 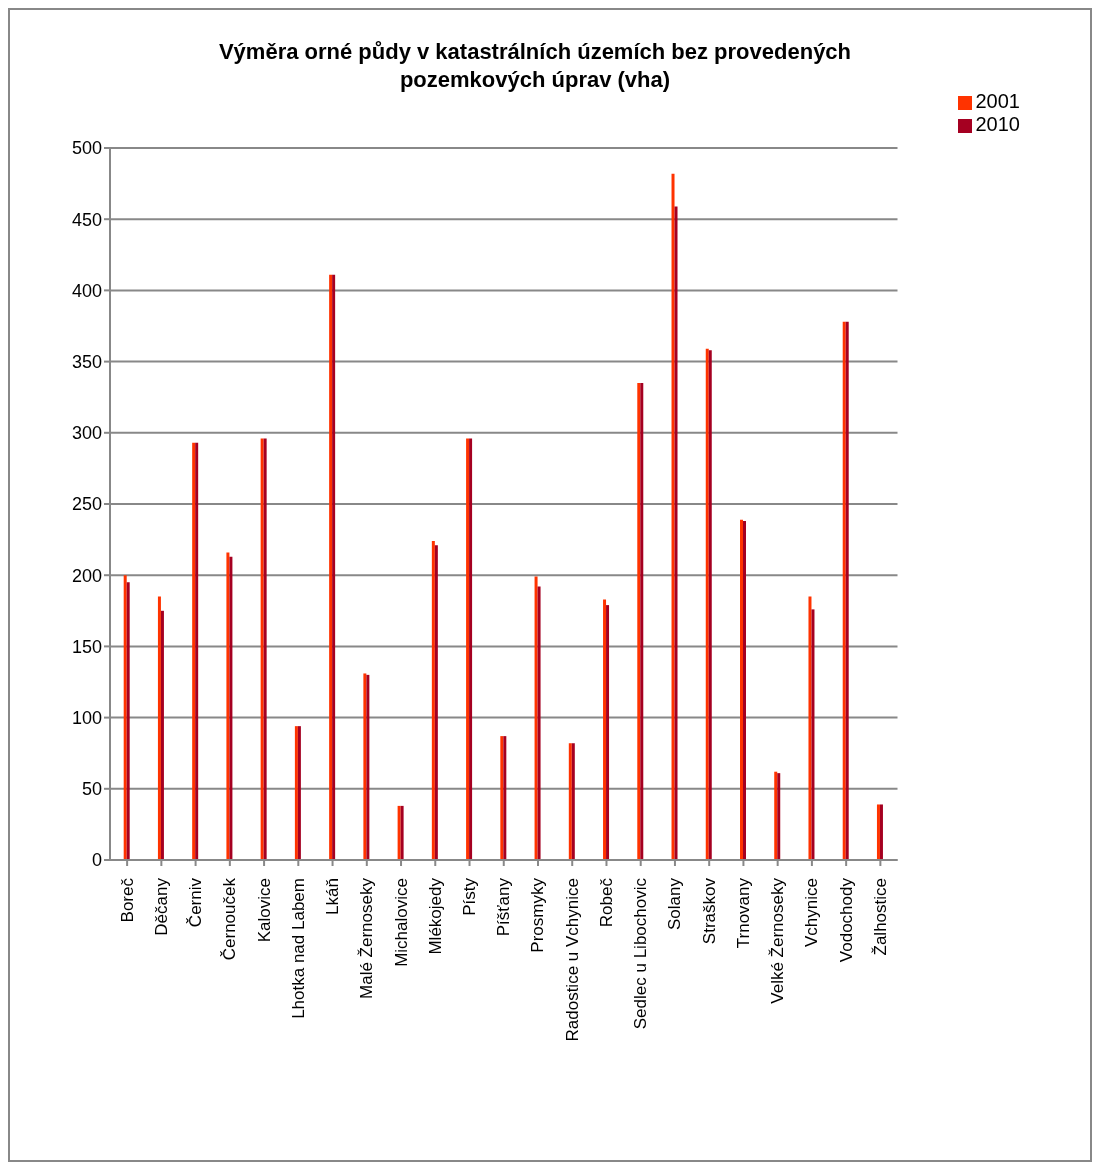 What do you see at coordinates (86, 148) in the screenshot?
I see `y-tick-label: 500` at bounding box center [86, 148].